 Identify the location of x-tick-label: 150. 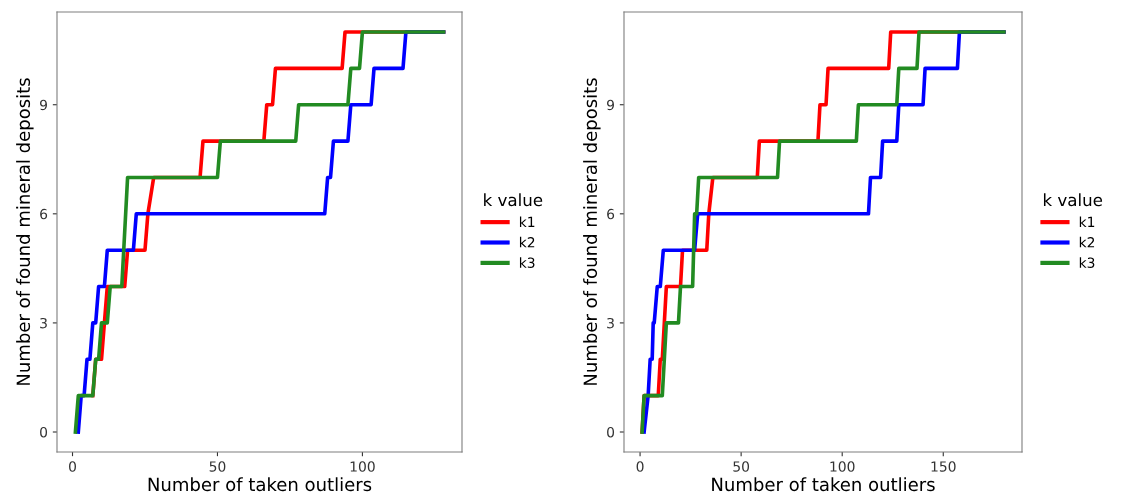
(943, 466).